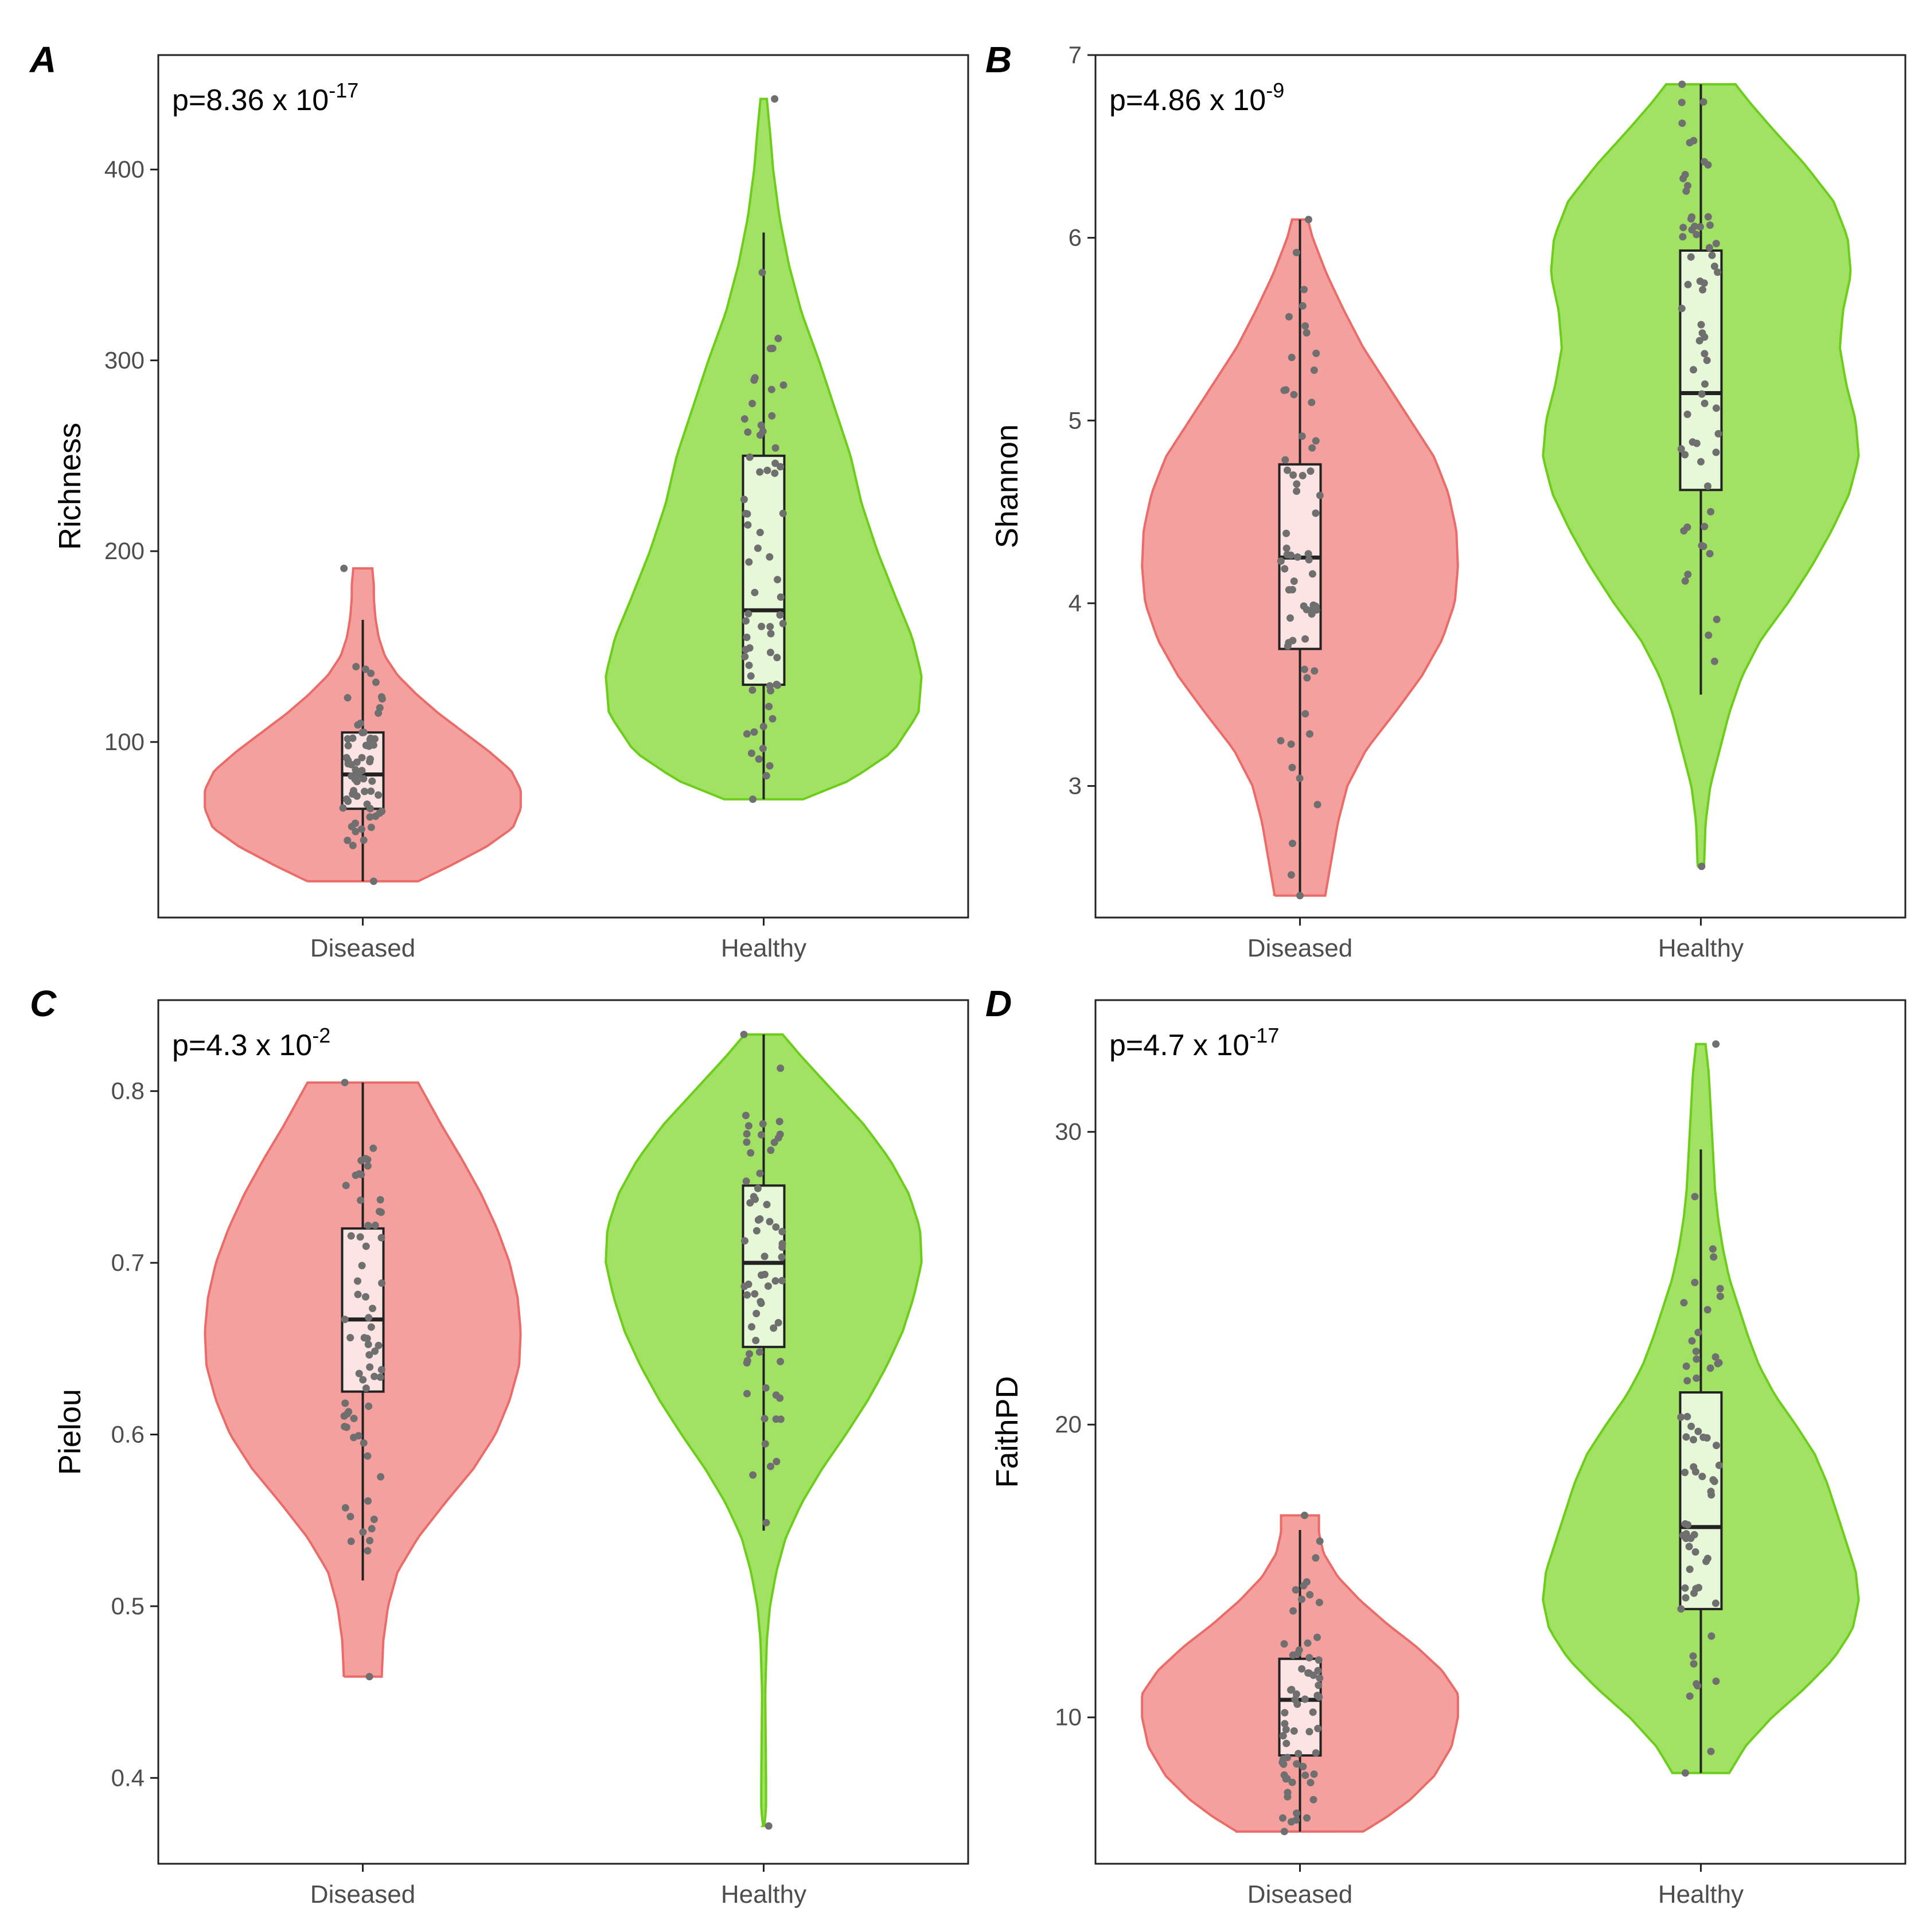 The image size is (1930, 1932). What do you see at coordinates (362, 1894) in the screenshot?
I see `x-tick-label: Diseased` at bounding box center [362, 1894].